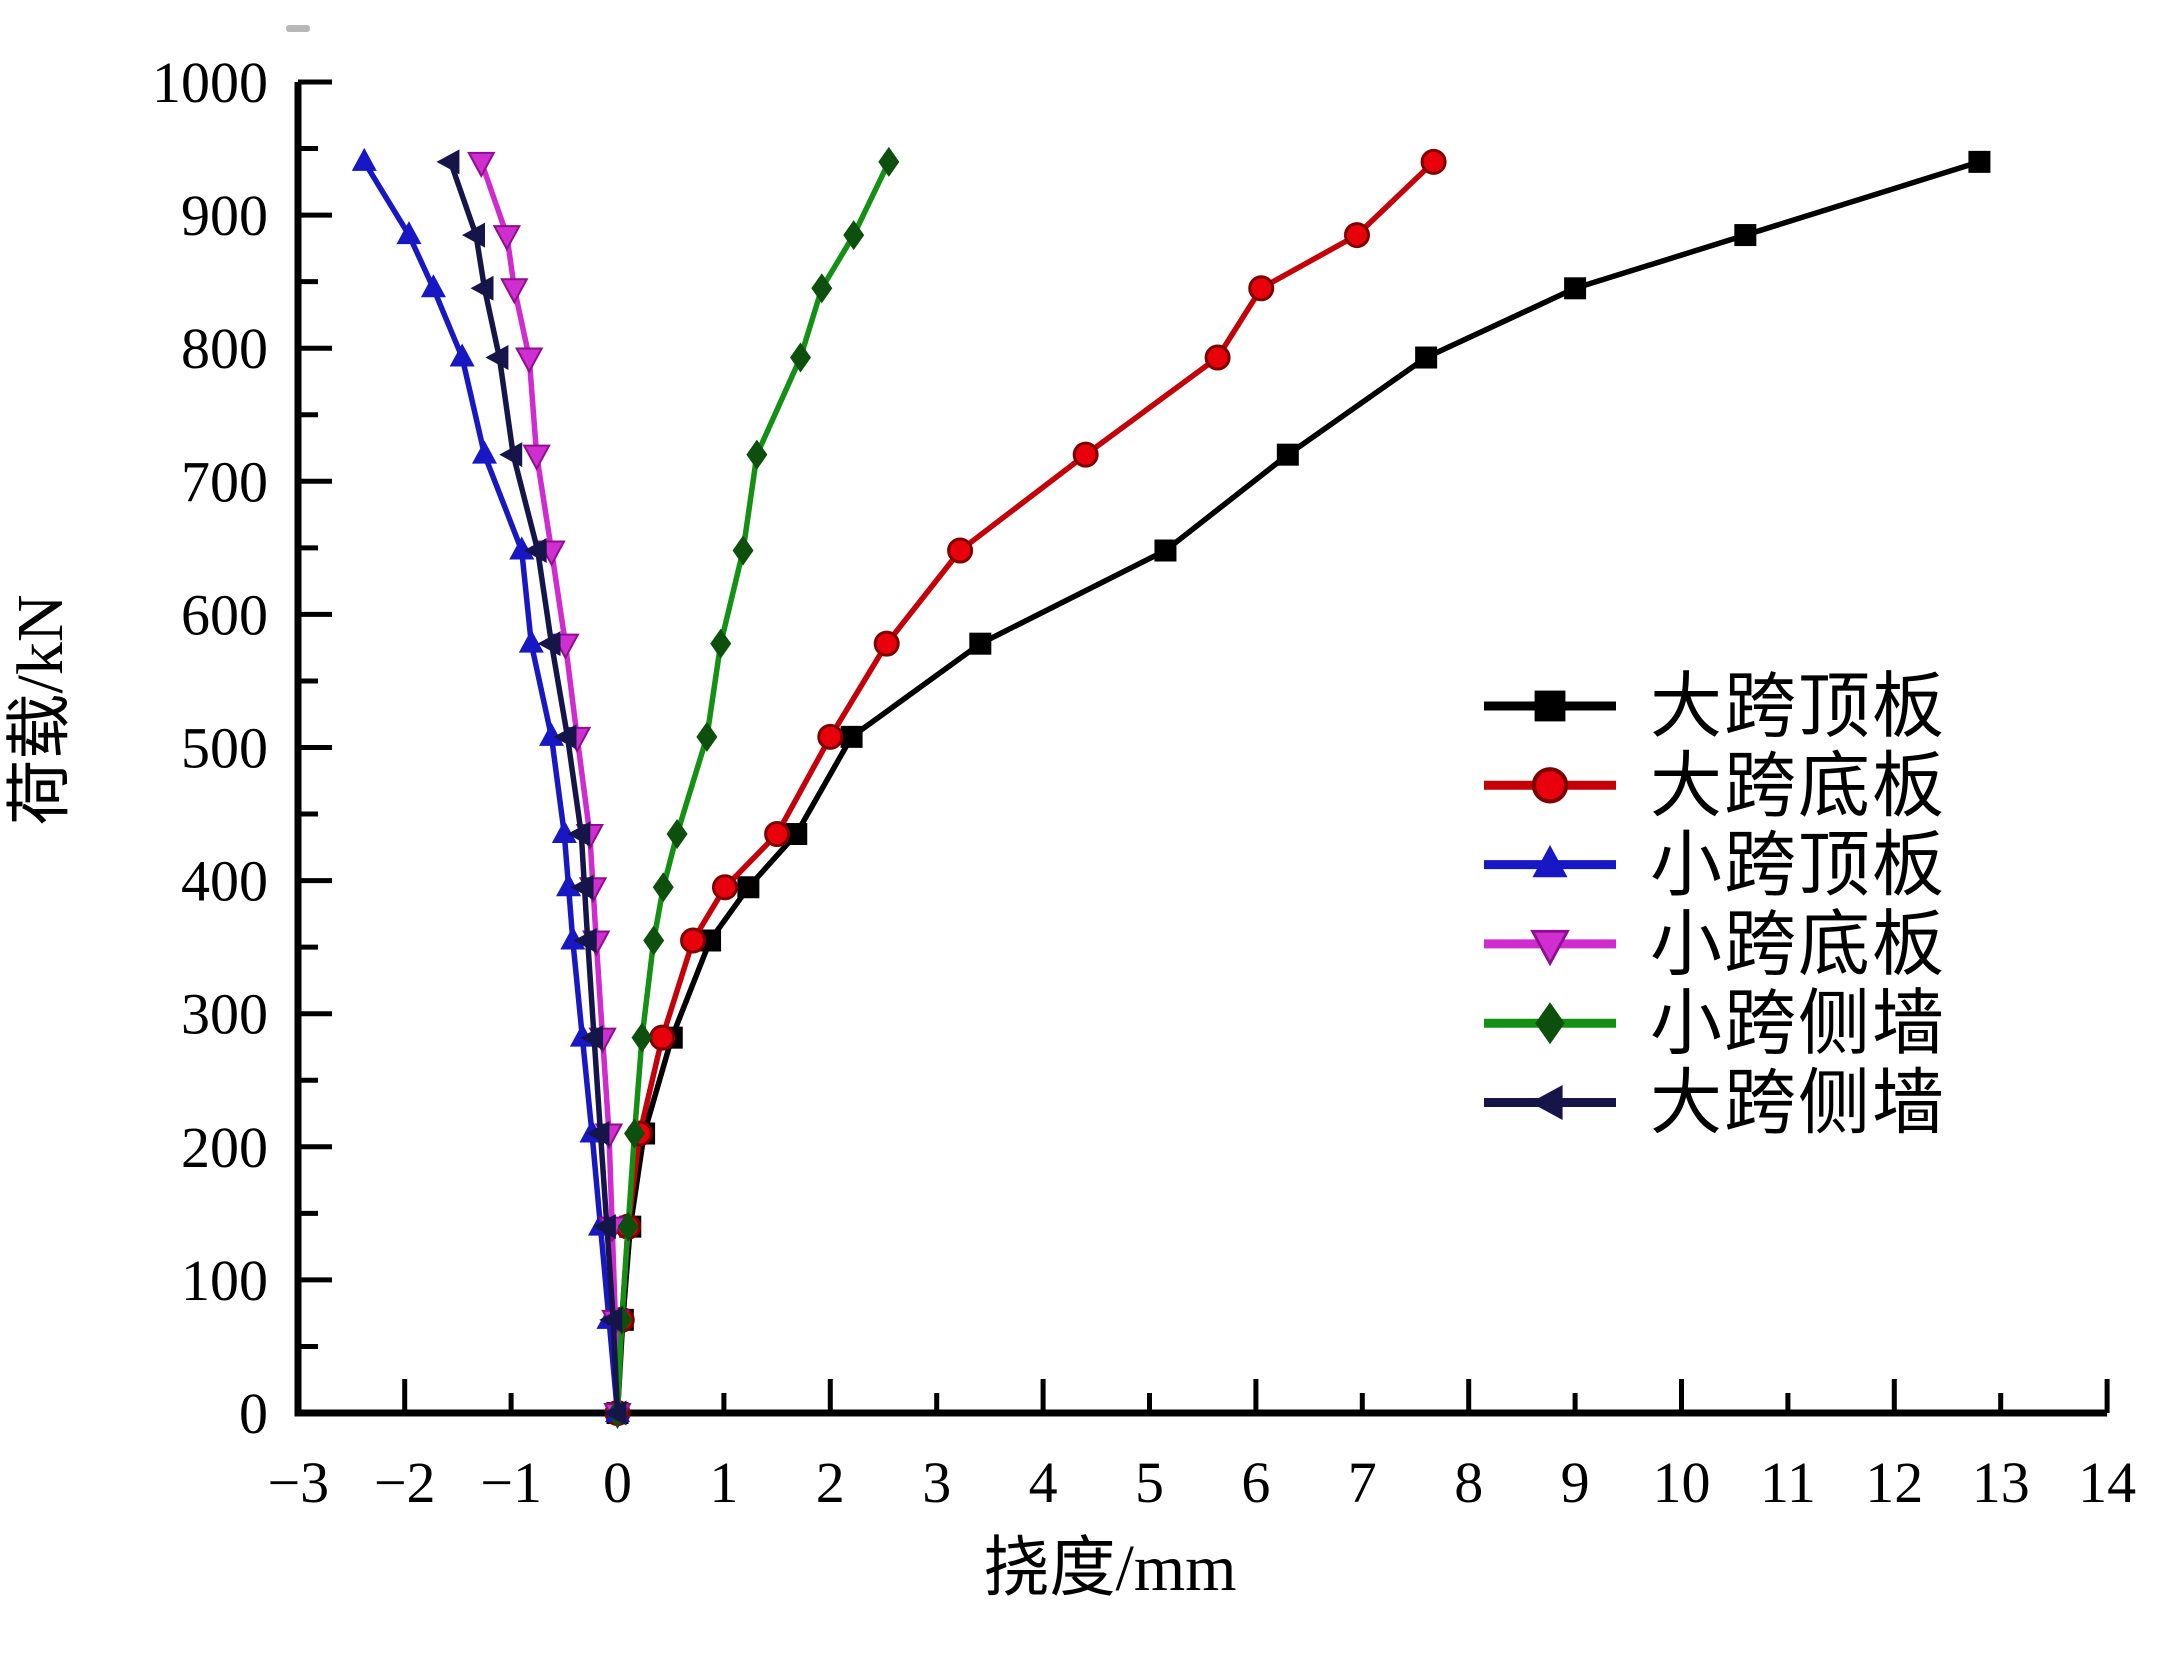 This screenshot has height=1654, width=2180. I want to click on legend-item-small-span-roof-slab: 小跨顶板, so click(1715, 866).